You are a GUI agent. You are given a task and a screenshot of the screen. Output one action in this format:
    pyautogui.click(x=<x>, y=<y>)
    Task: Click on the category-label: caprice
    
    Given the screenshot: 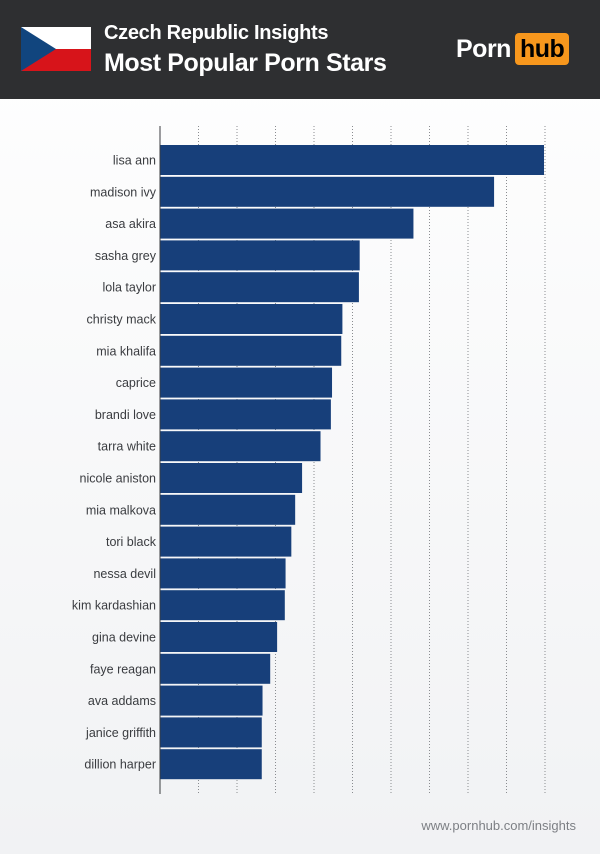 What is the action you would take?
    pyautogui.click(x=136, y=383)
    